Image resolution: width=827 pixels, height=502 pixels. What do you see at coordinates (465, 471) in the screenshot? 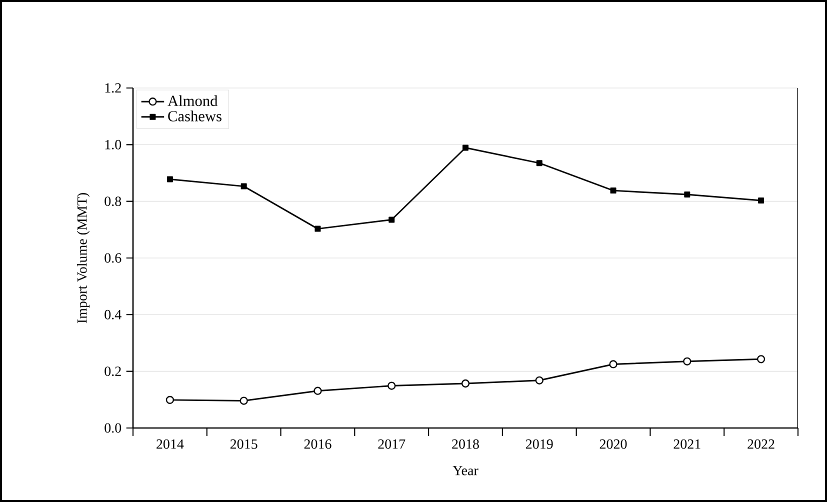
I see `x-axis-title: Year` at bounding box center [465, 471].